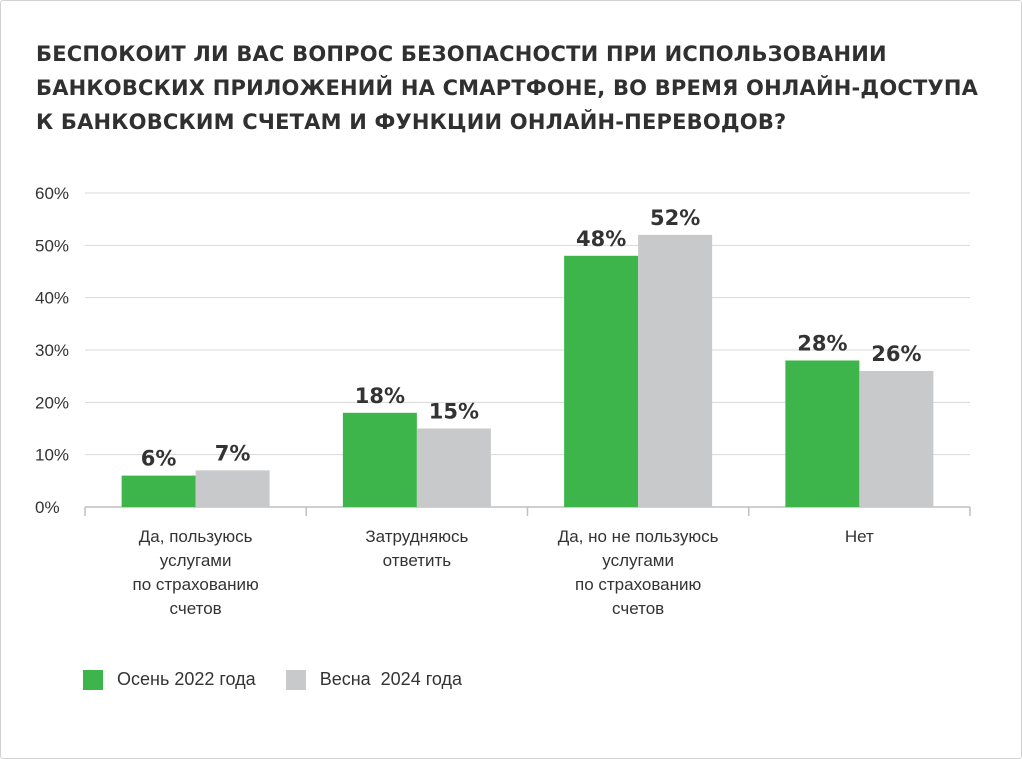 Image resolution: width=1022 pixels, height=759 pixels. I want to click on legend-item-spring-2024: Весна 2024 года, so click(373, 679).